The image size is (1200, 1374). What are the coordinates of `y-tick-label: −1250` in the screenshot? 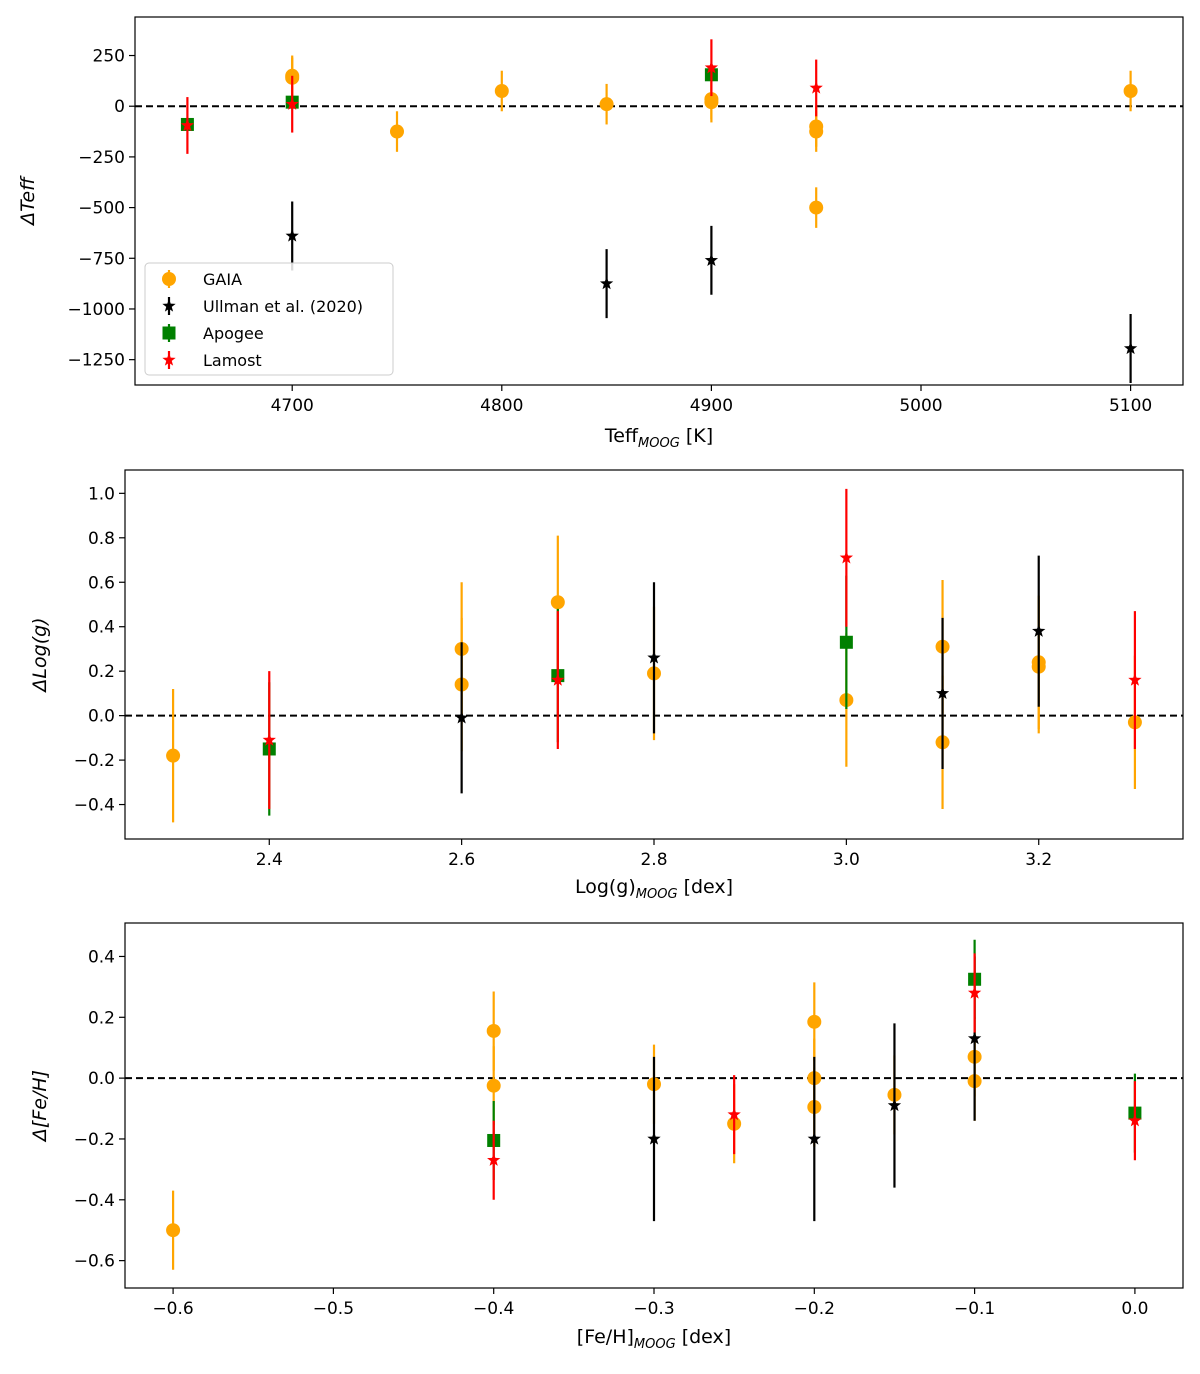 It's located at (96, 361).